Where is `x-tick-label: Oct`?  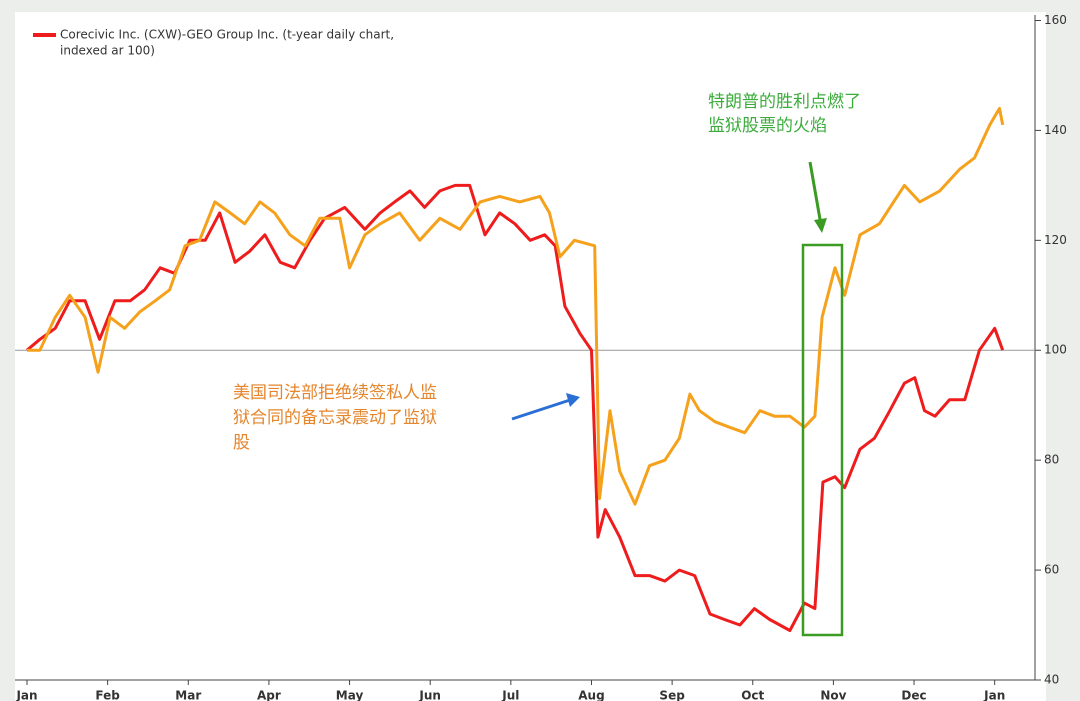
x-tick-label: Oct is located at coordinates (752, 695).